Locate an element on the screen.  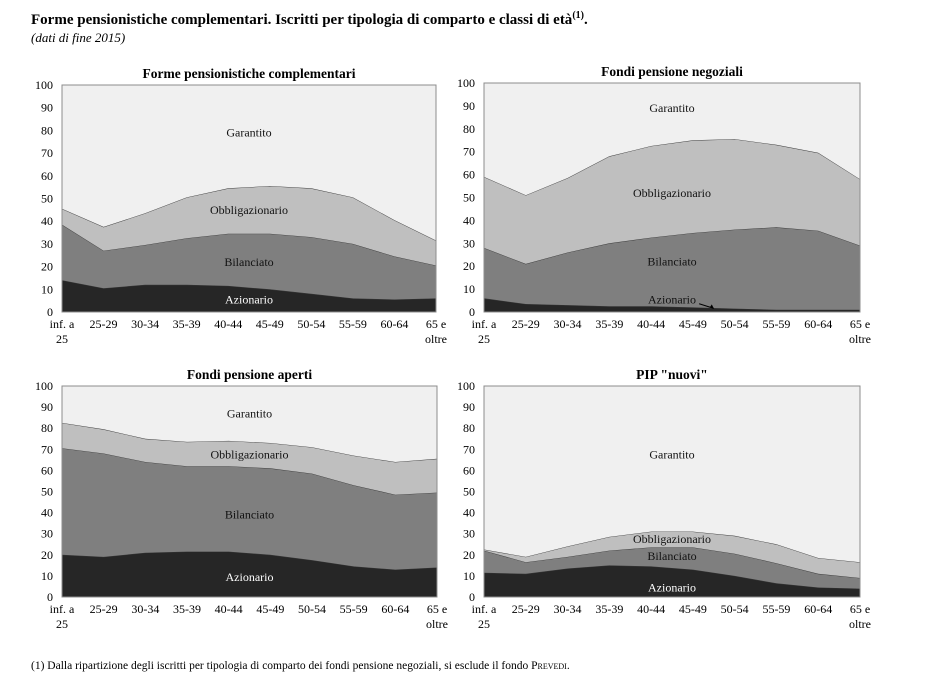
x-tick-label: 40-44 is located at coordinates (228, 324).